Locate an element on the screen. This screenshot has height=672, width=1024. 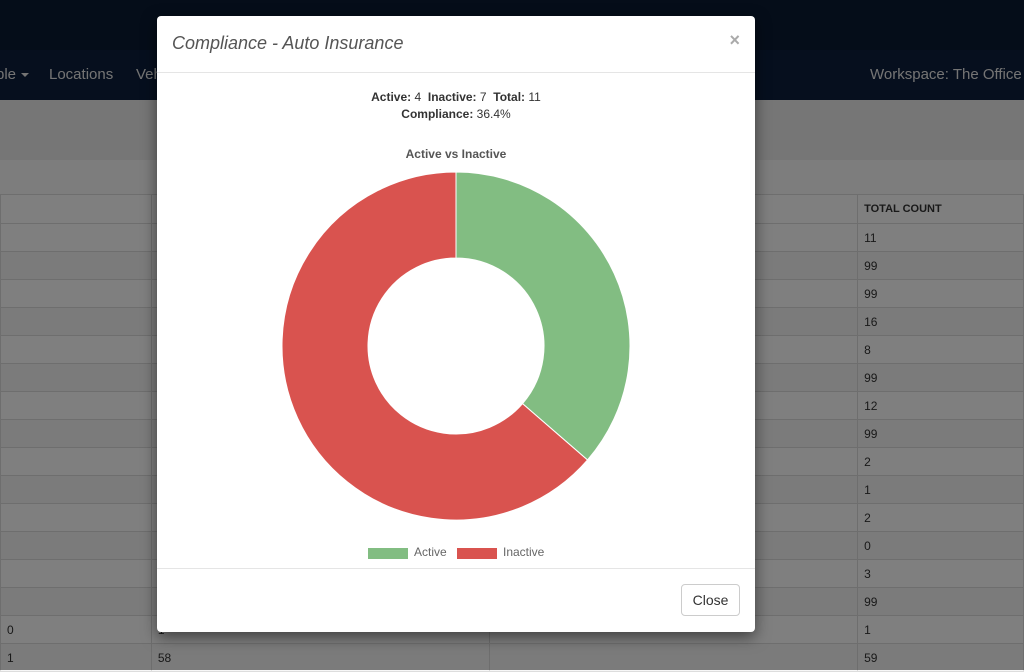
compliance-label: Compliance: is located at coordinates (437, 114).